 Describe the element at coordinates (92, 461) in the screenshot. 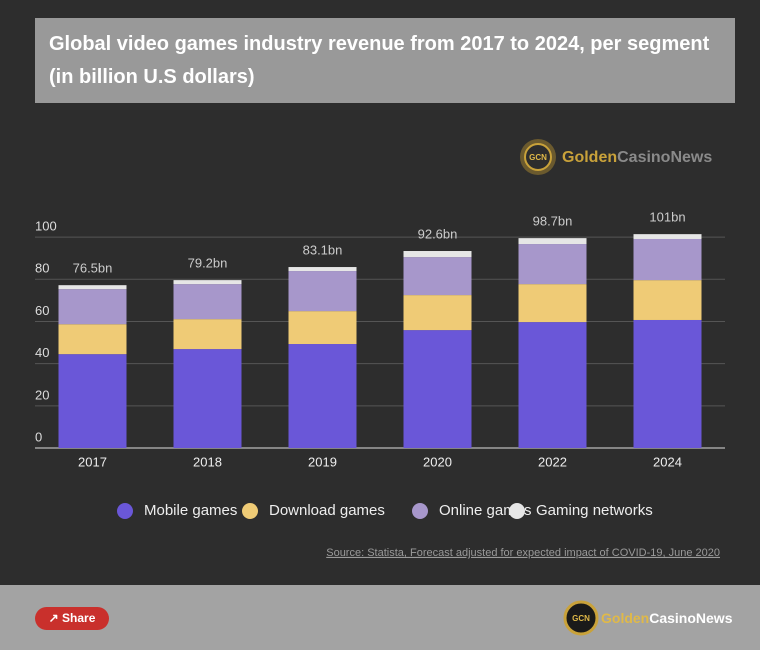

I see `x-tick-label: 2017` at that location.